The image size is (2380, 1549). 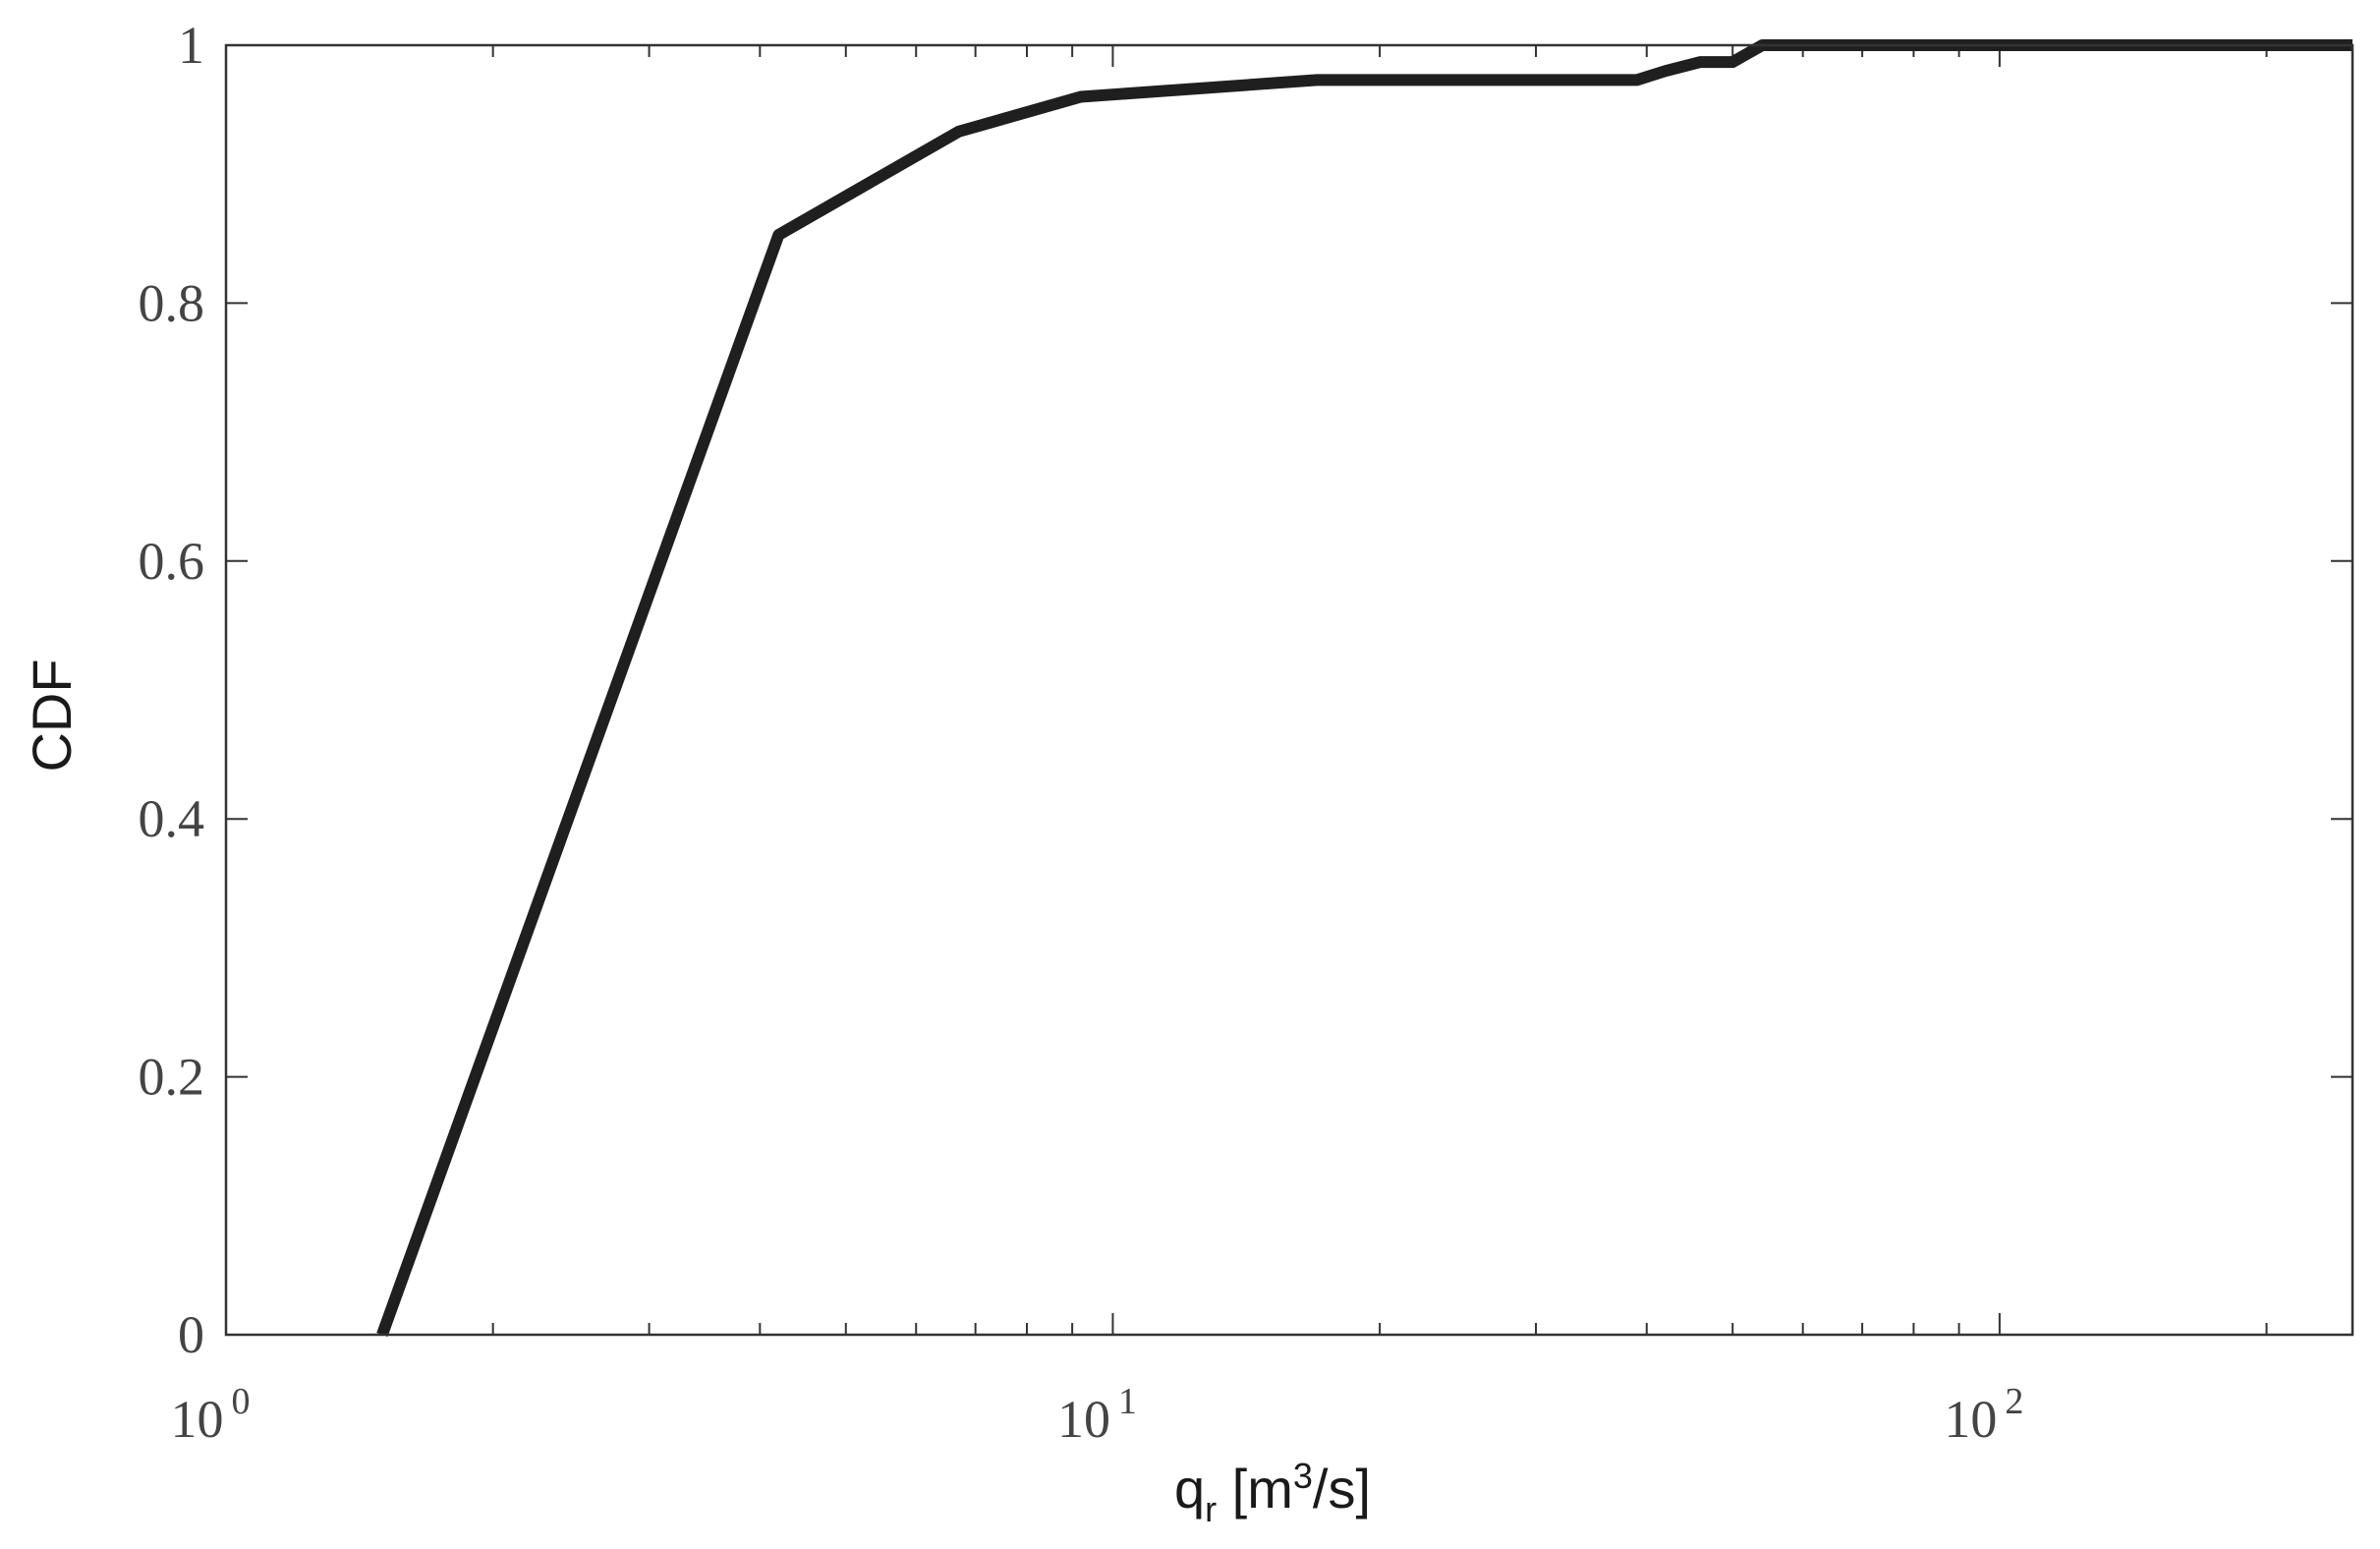 I want to click on y-tick-label: 0.8, so click(x=172, y=302).